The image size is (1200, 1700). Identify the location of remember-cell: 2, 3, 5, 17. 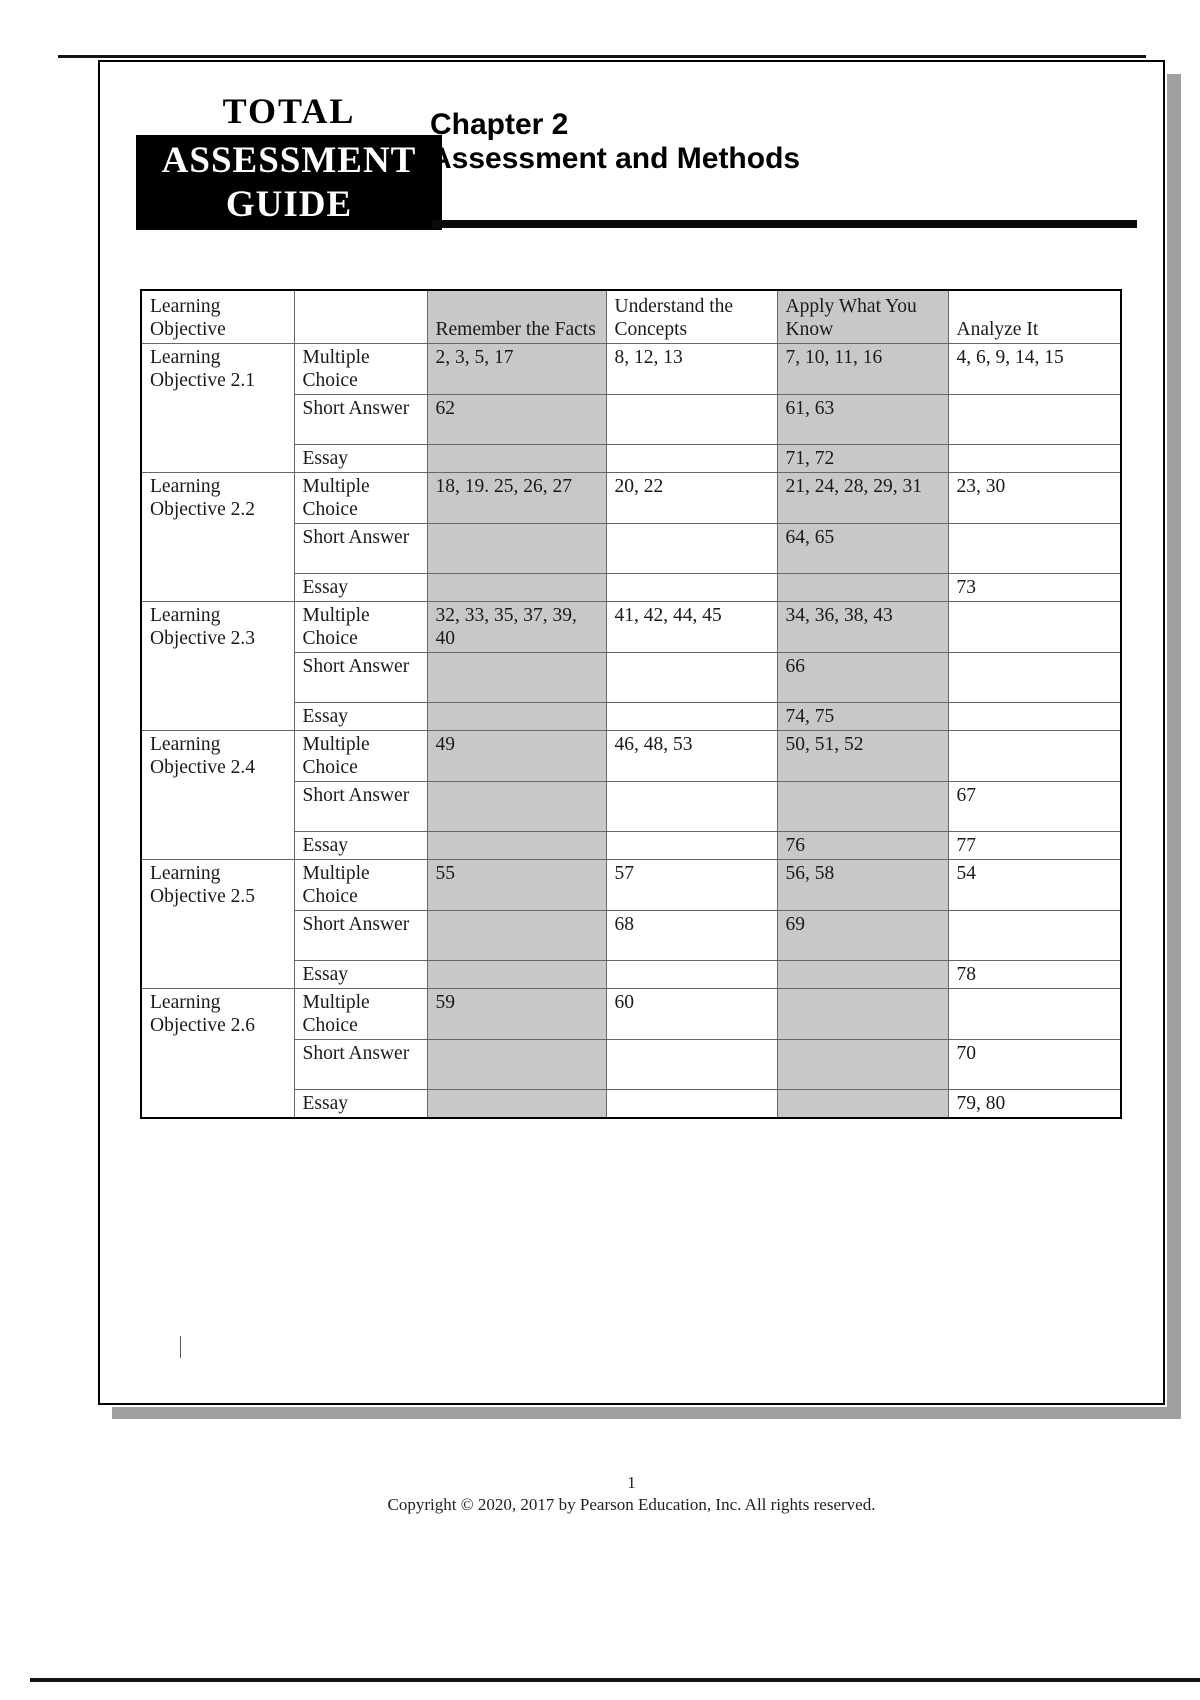
(516, 369).